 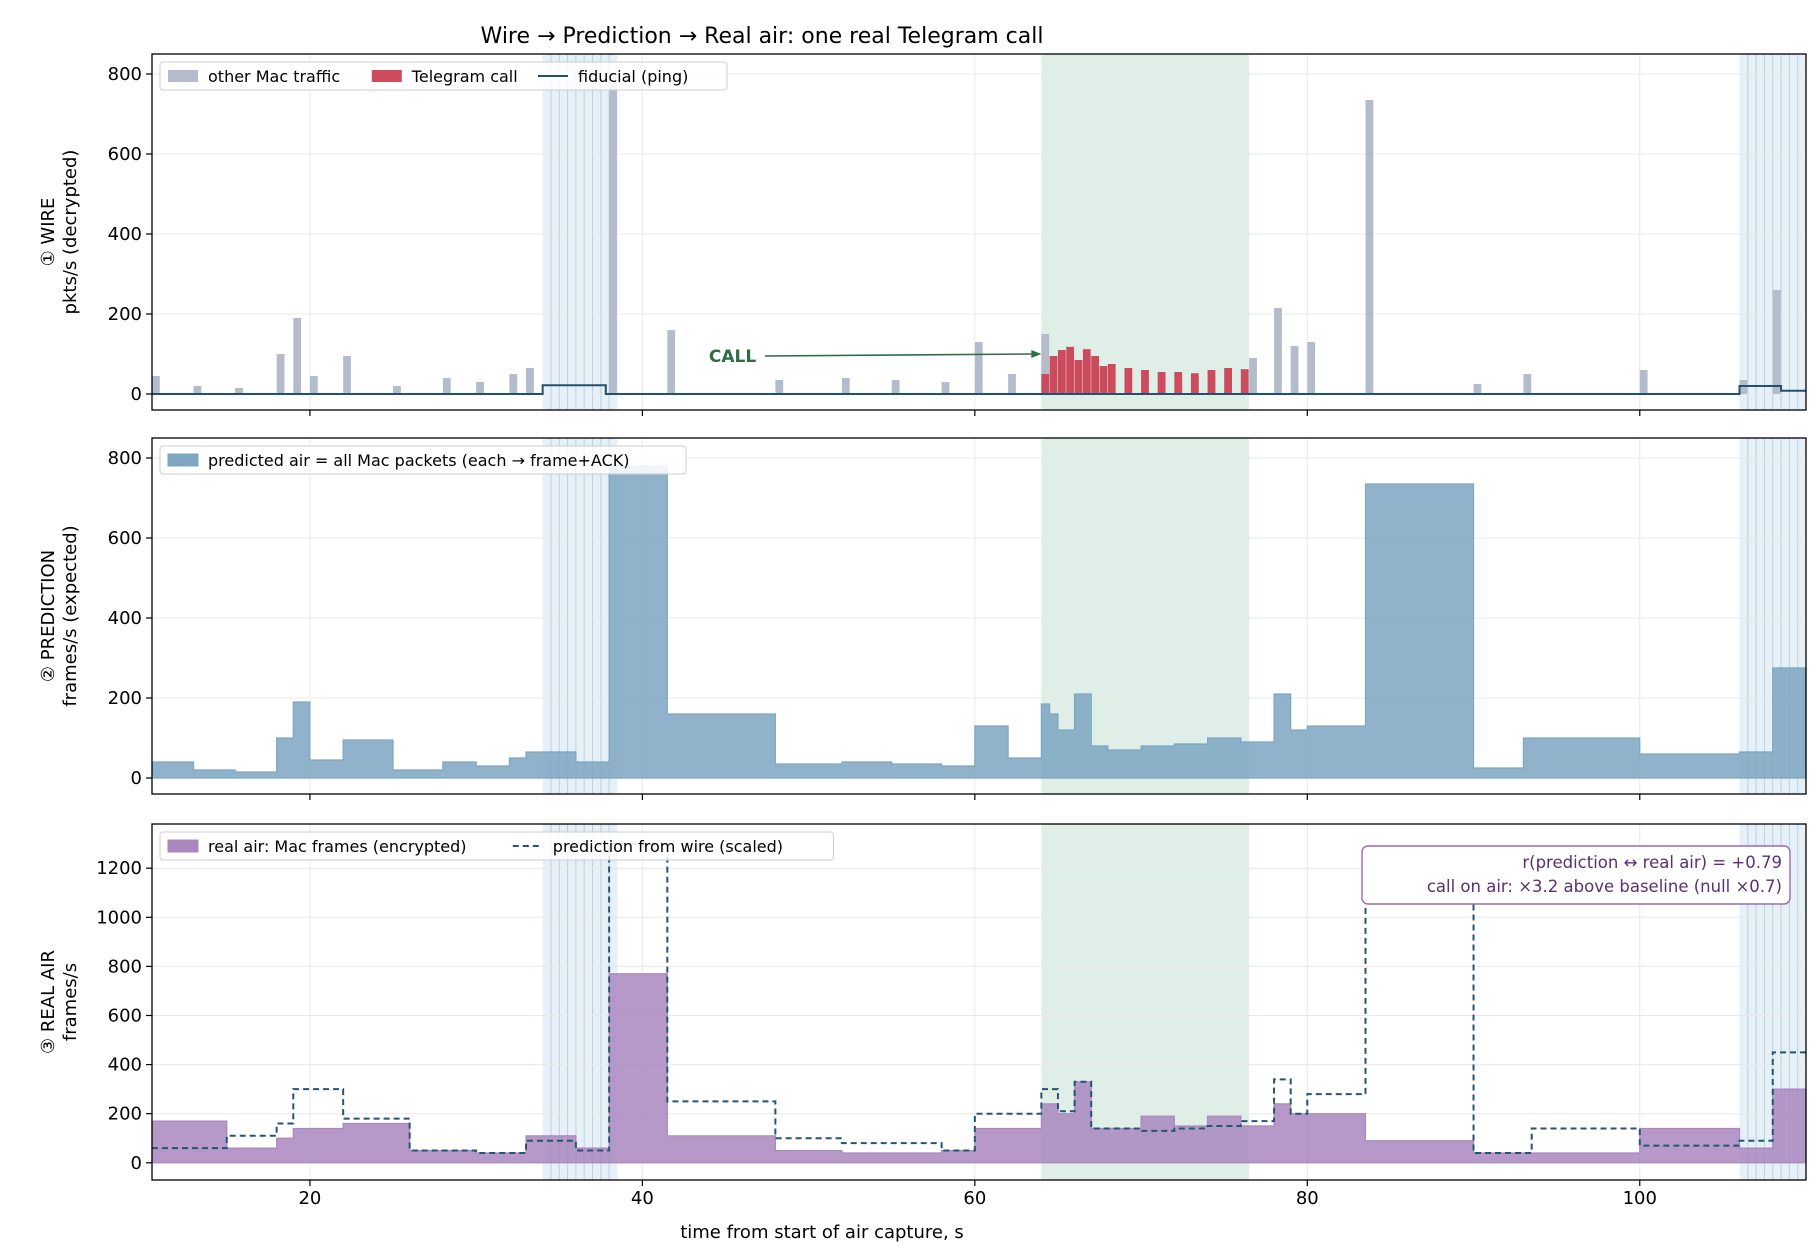 What do you see at coordinates (1652, 862) in the screenshot?
I see `stats-correlation: r(prediction ↔ real air) = +0.79` at bounding box center [1652, 862].